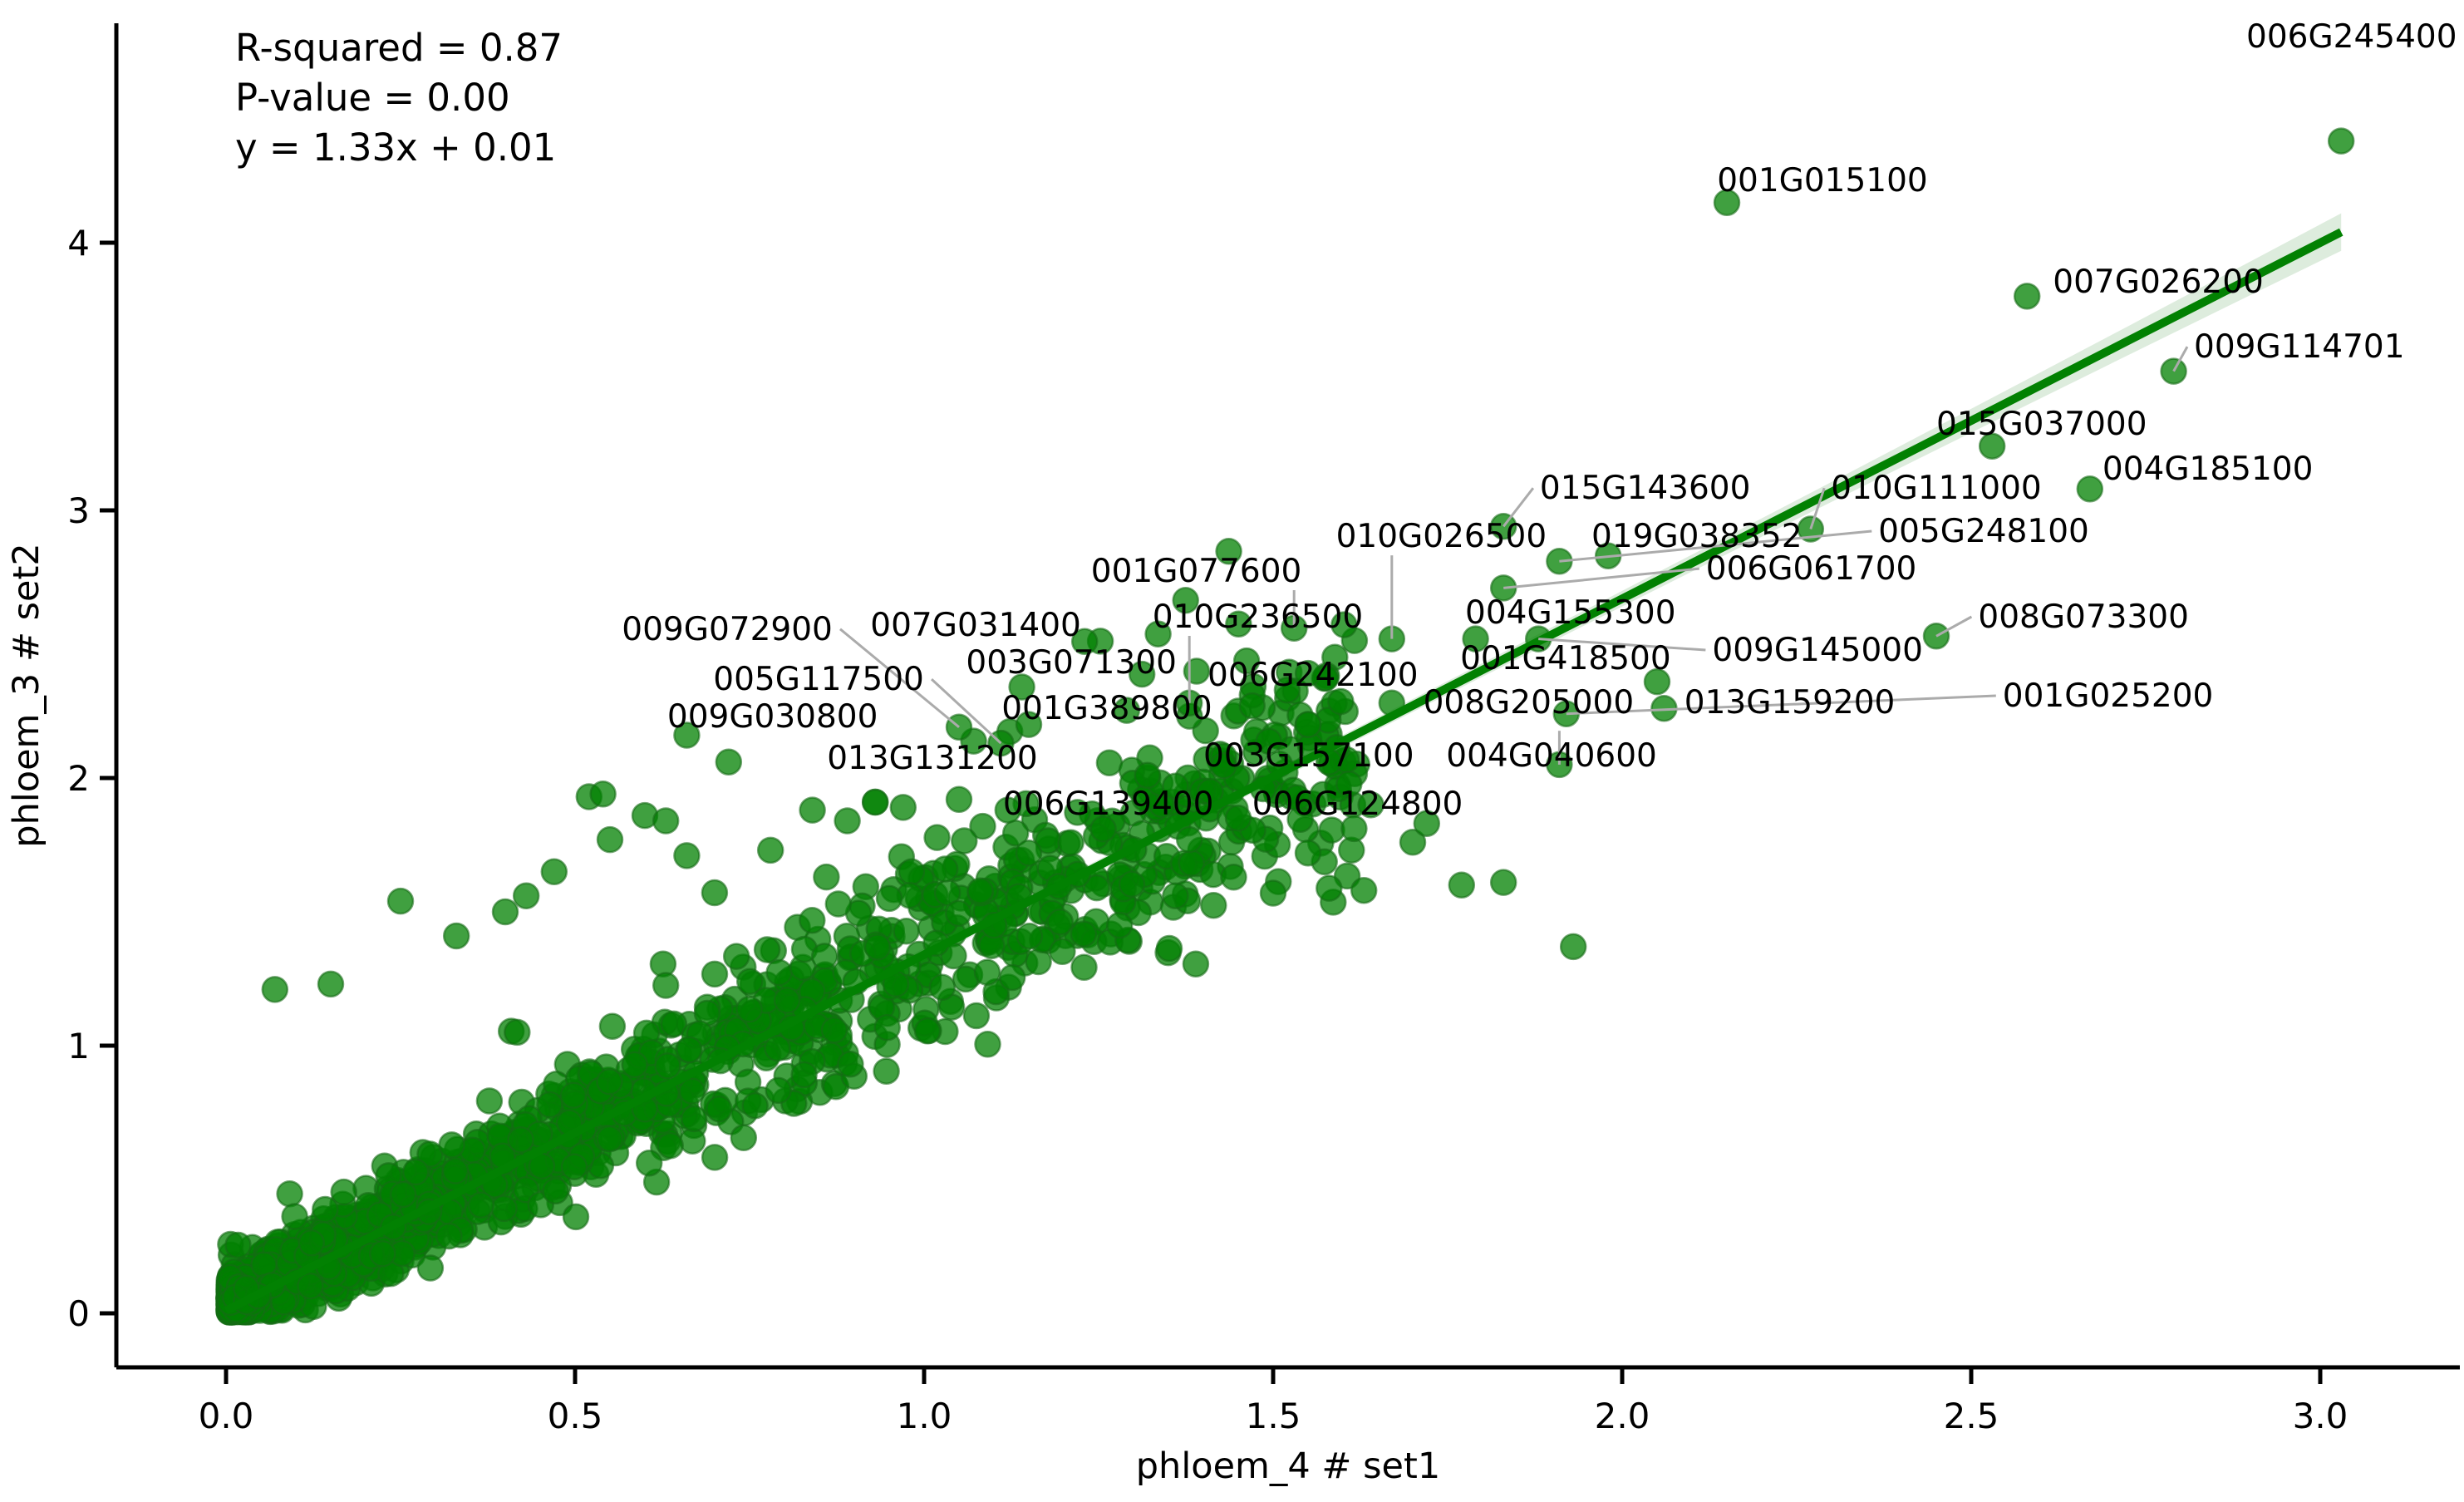 The width and height of the screenshot is (2464, 1502). Describe the element at coordinates (2320, 1416) in the screenshot. I see `x-tick-label-3.0: 3.0` at that location.